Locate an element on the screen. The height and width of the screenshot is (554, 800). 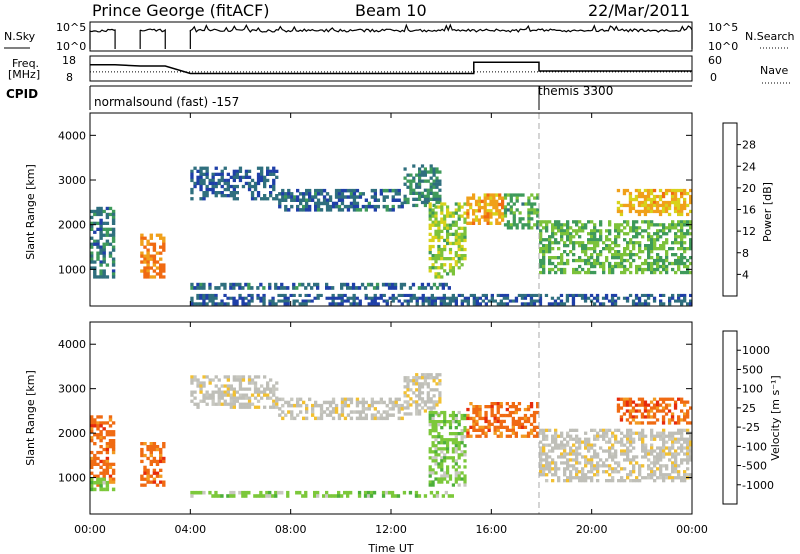
colorbar-tick-label: -25 is located at coordinates (751, 427).